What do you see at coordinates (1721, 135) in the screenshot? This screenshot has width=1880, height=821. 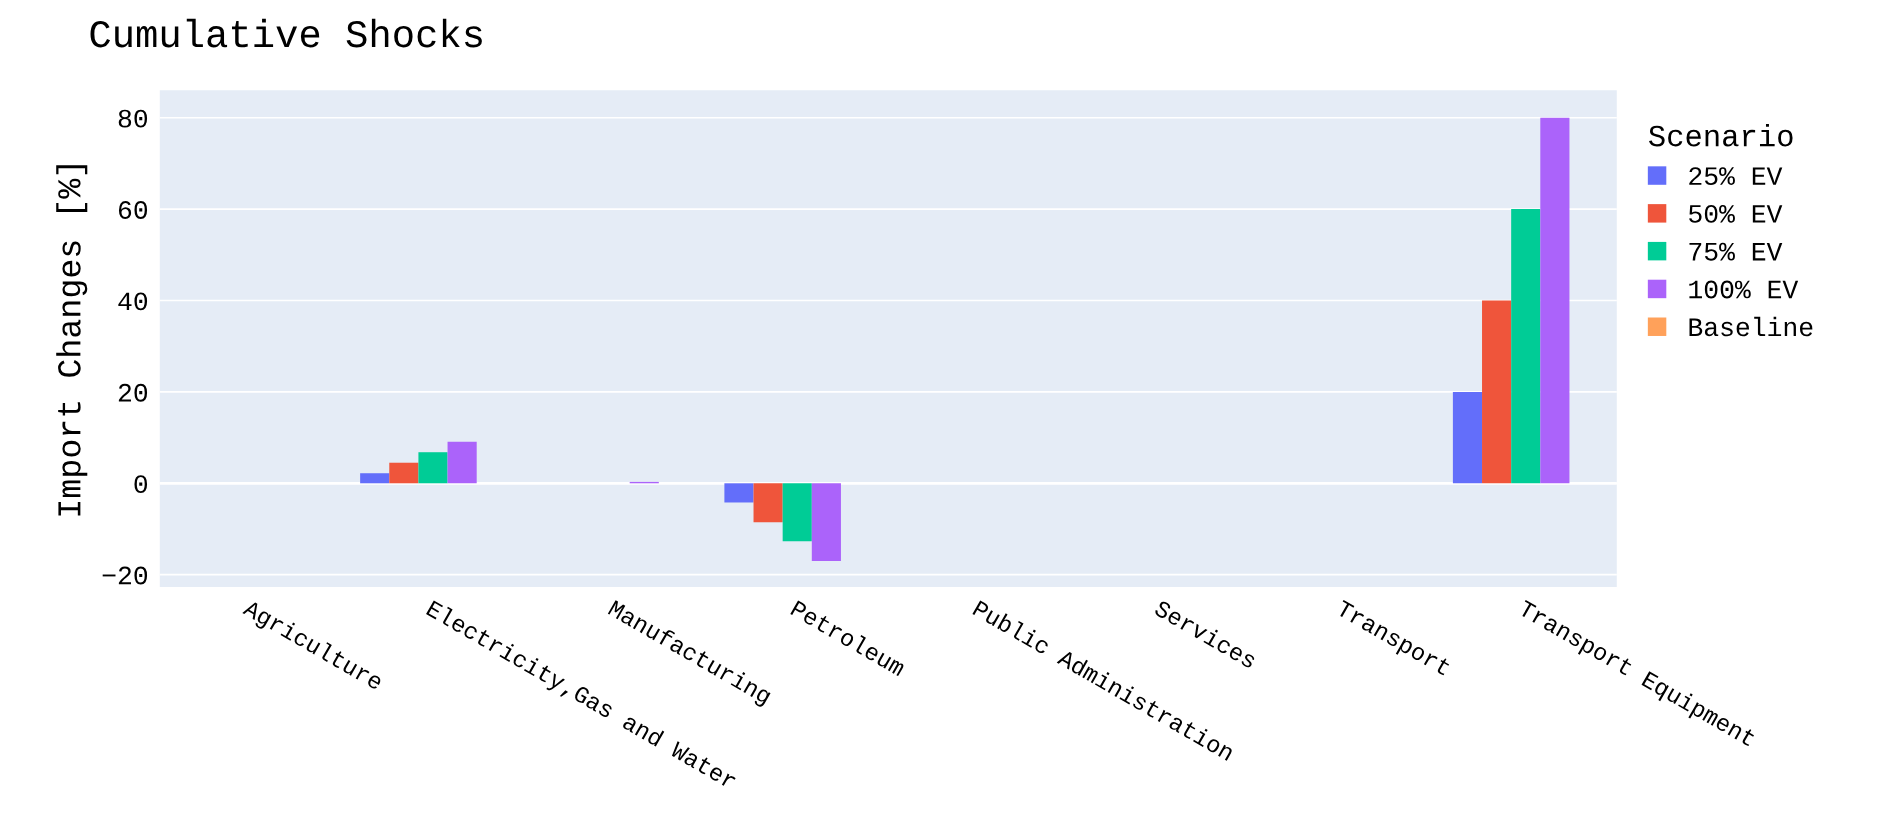 I see `legend-title: Scenario` at bounding box center [1721, 135].